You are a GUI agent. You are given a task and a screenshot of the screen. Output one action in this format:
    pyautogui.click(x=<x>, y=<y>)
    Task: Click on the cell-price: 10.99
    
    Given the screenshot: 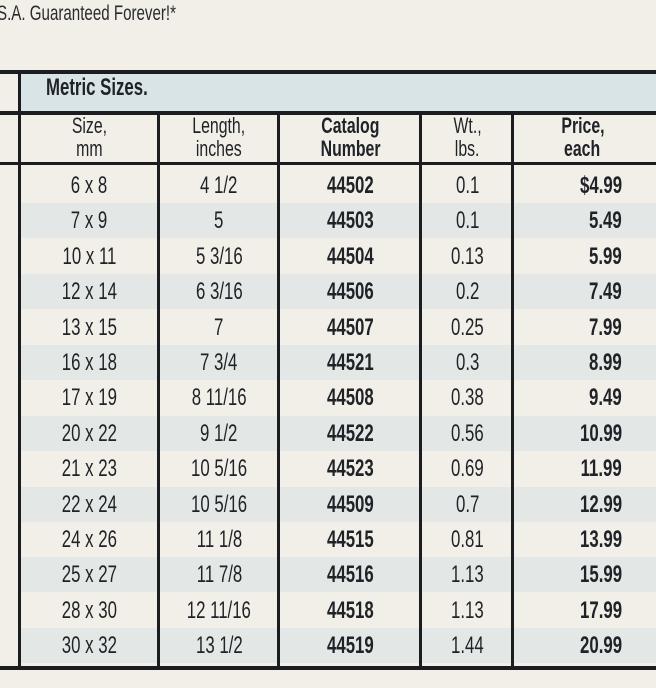 What is the action you would take?
    pyautogui.click(x=568, y=433)
    